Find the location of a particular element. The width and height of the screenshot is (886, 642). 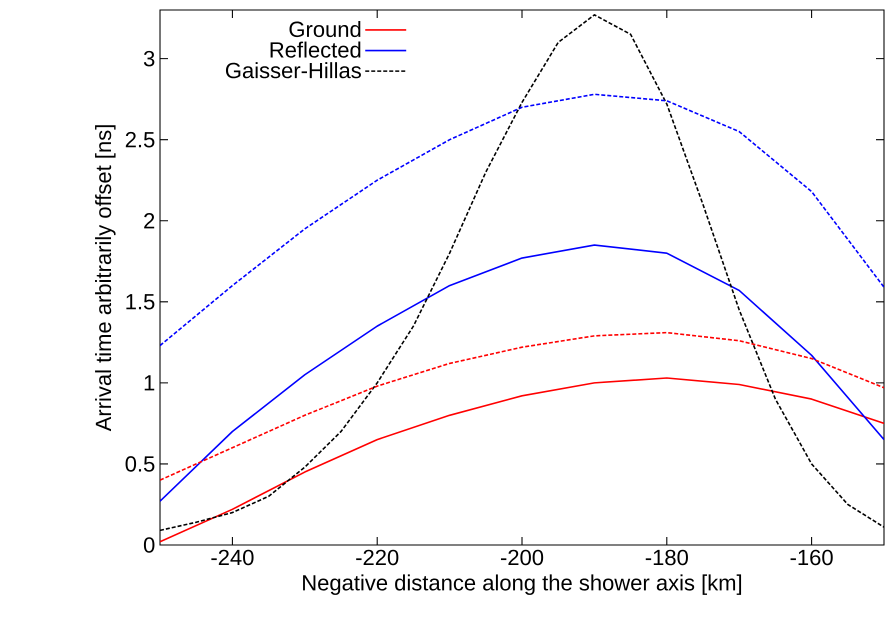

legend-label: Gaisser-Hillas is located at coordinates (293, 70).